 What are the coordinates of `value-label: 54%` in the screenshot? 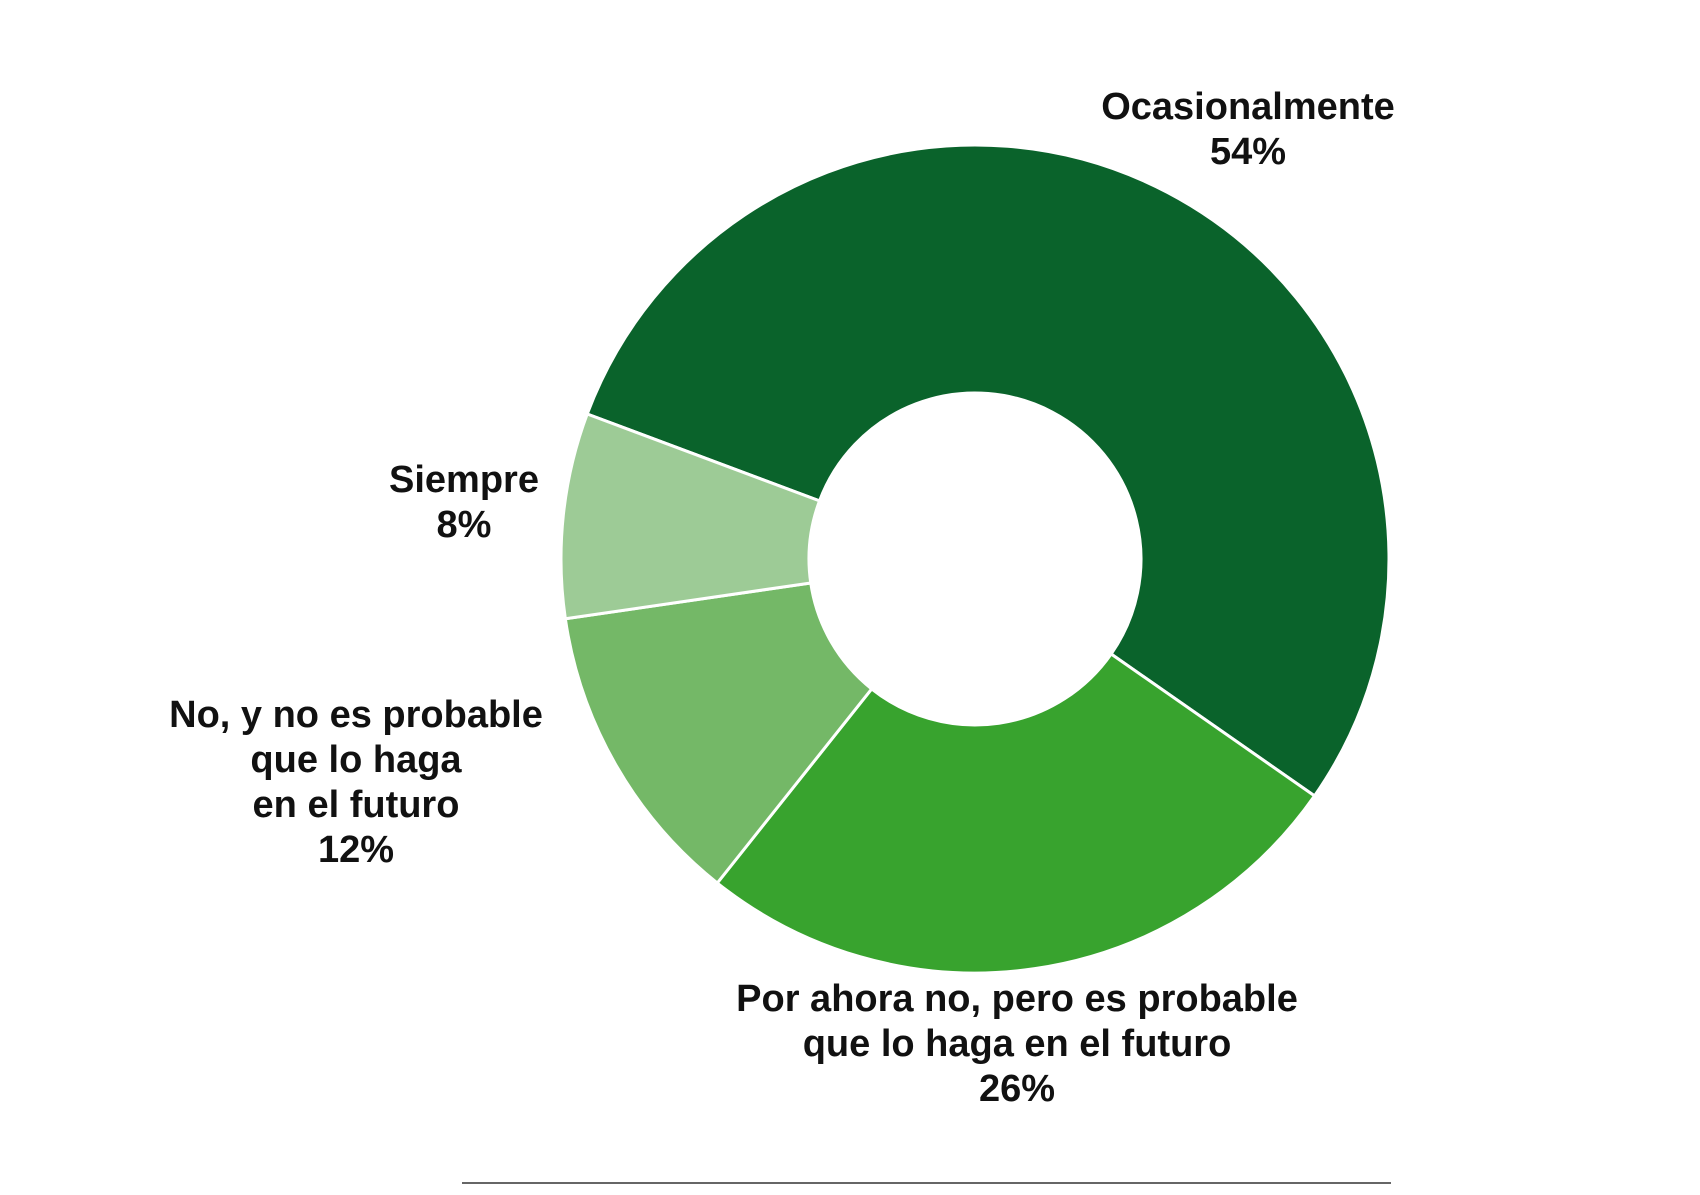 It's located at (1248, 152).